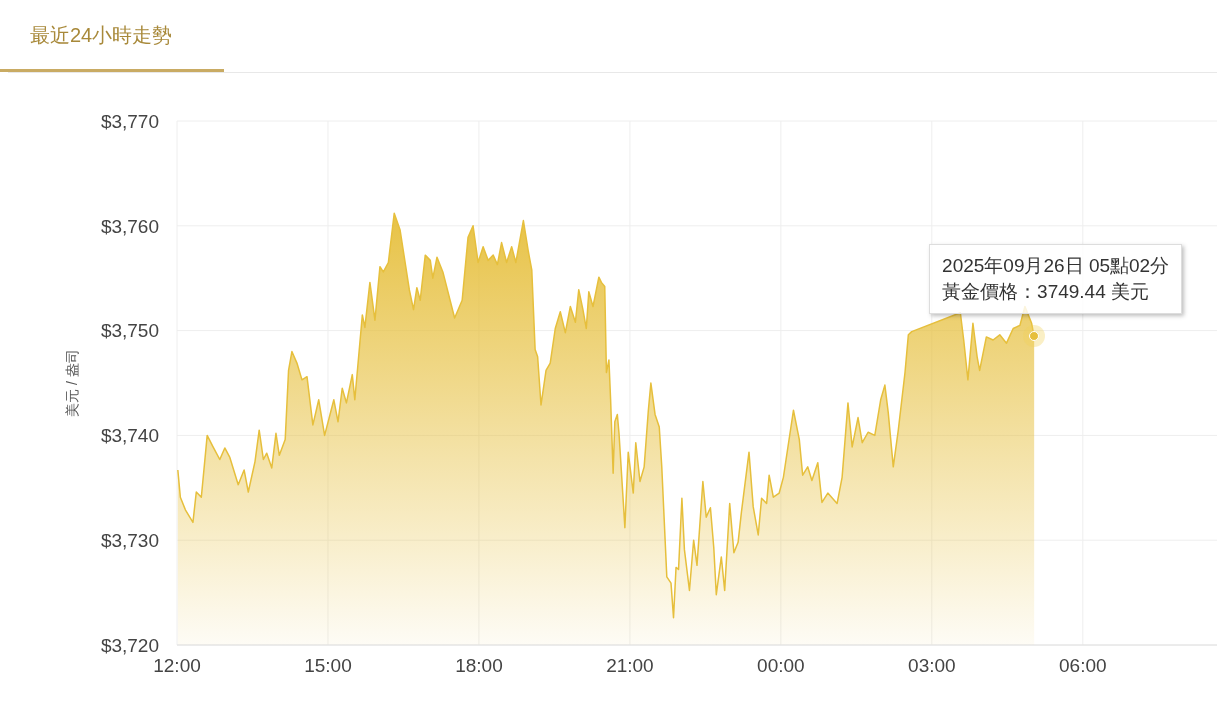  Describe the element at coordinates (129, 540) in the screenshot. I see `y-tick-label: $3,730` at that location.